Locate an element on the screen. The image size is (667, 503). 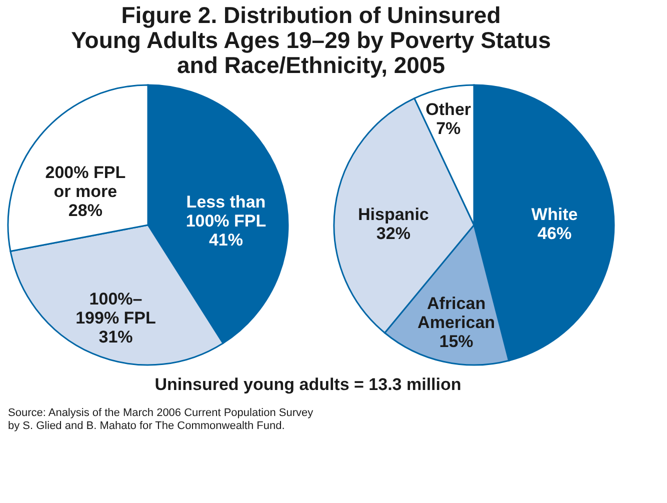
data-label: 41% is located at coordinates (225, 240).